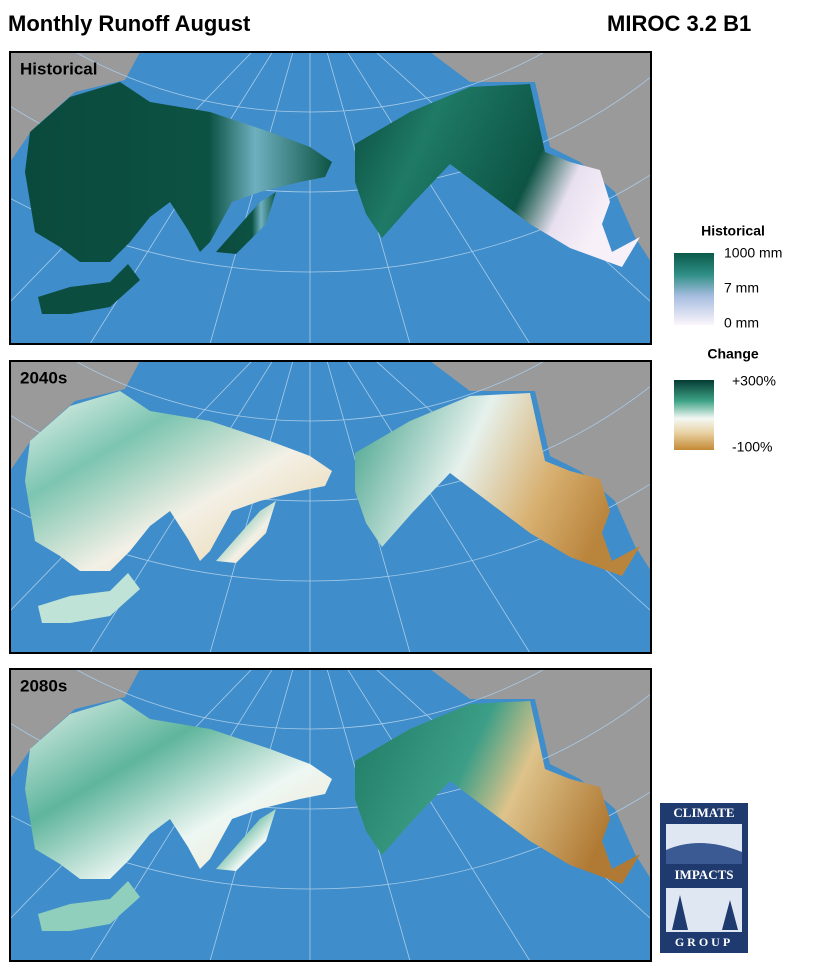 The height and width of the screenshot is (975, 830). I want to click on logo-text: IMPACTS, so click(704, 874).